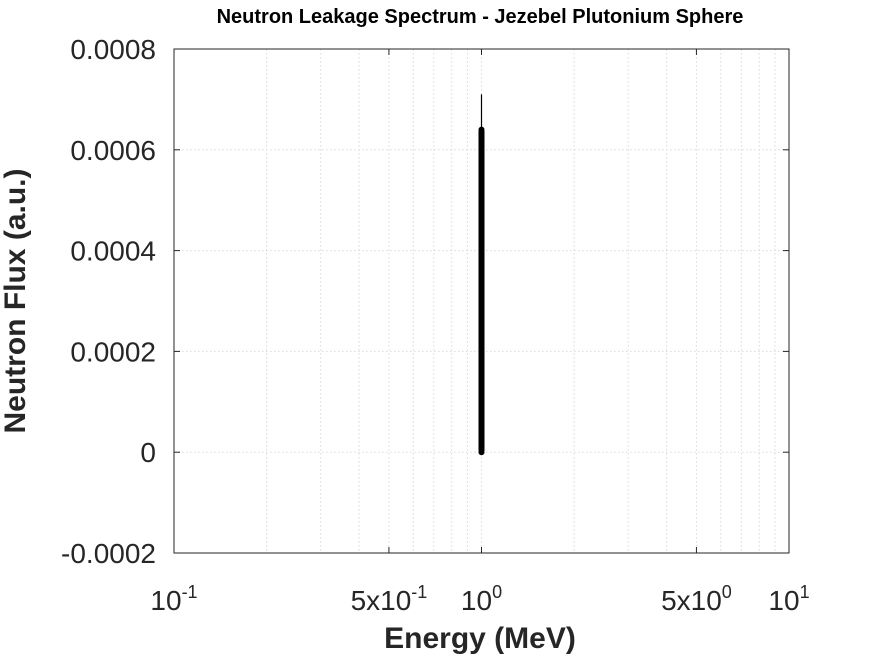  Describe the element at coordinates (481, 275) in the screenshot. I see `data-series` at that location.